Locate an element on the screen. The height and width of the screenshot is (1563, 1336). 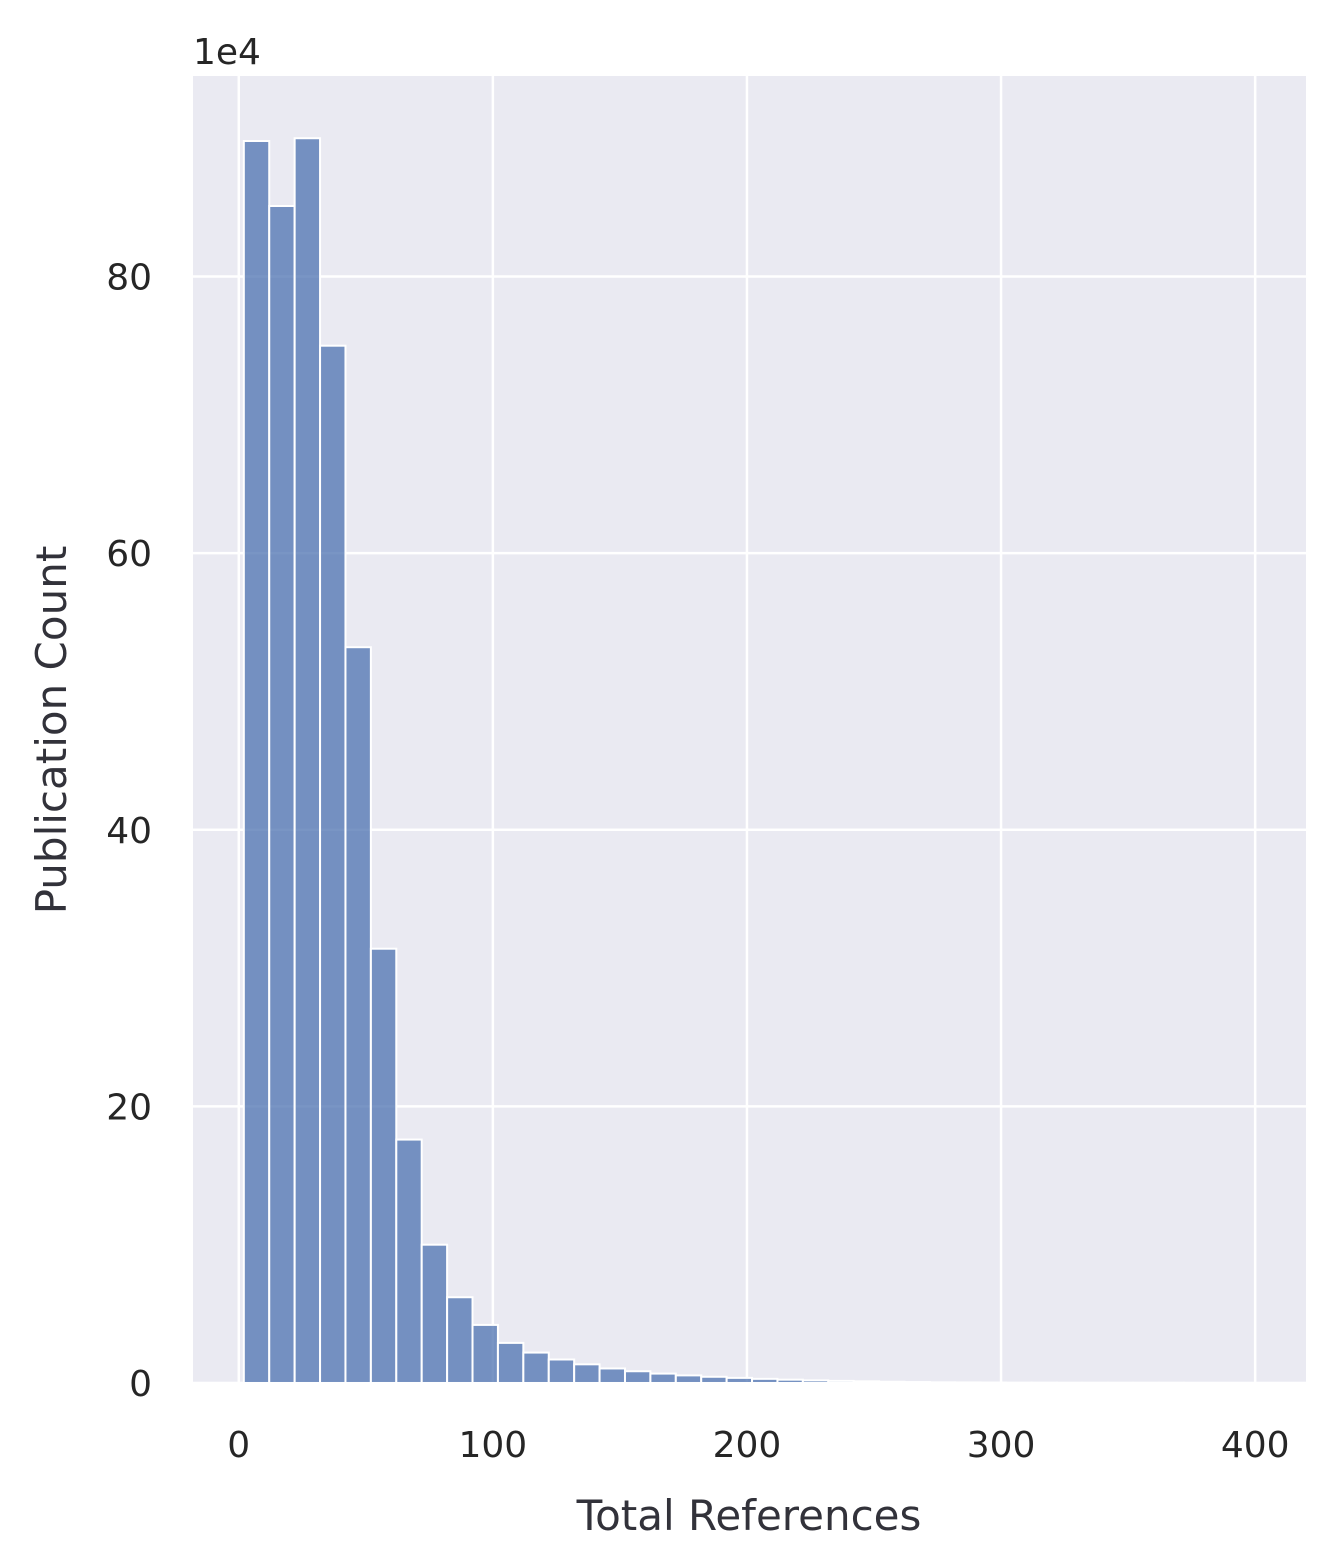
y-tick-labels: 0 20 40 60 80 is located at coordinates (129, 831).